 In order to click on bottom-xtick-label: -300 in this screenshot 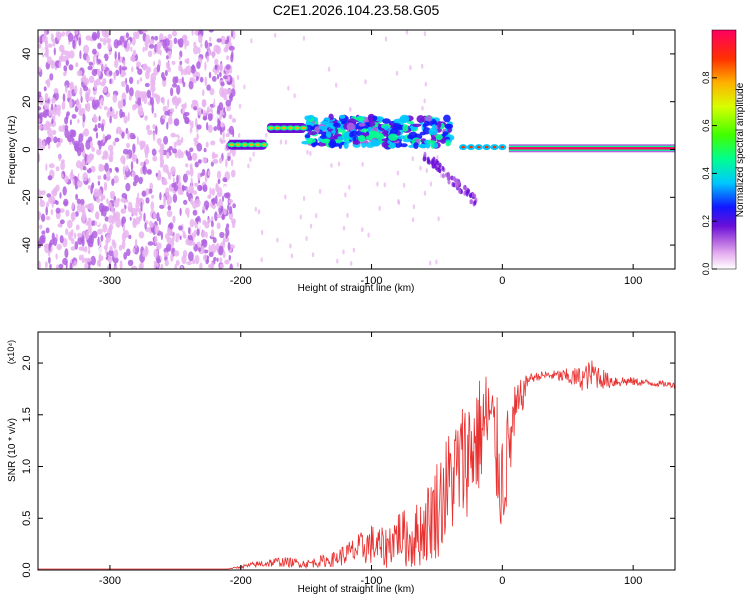, I will do `click(110, 581)`.